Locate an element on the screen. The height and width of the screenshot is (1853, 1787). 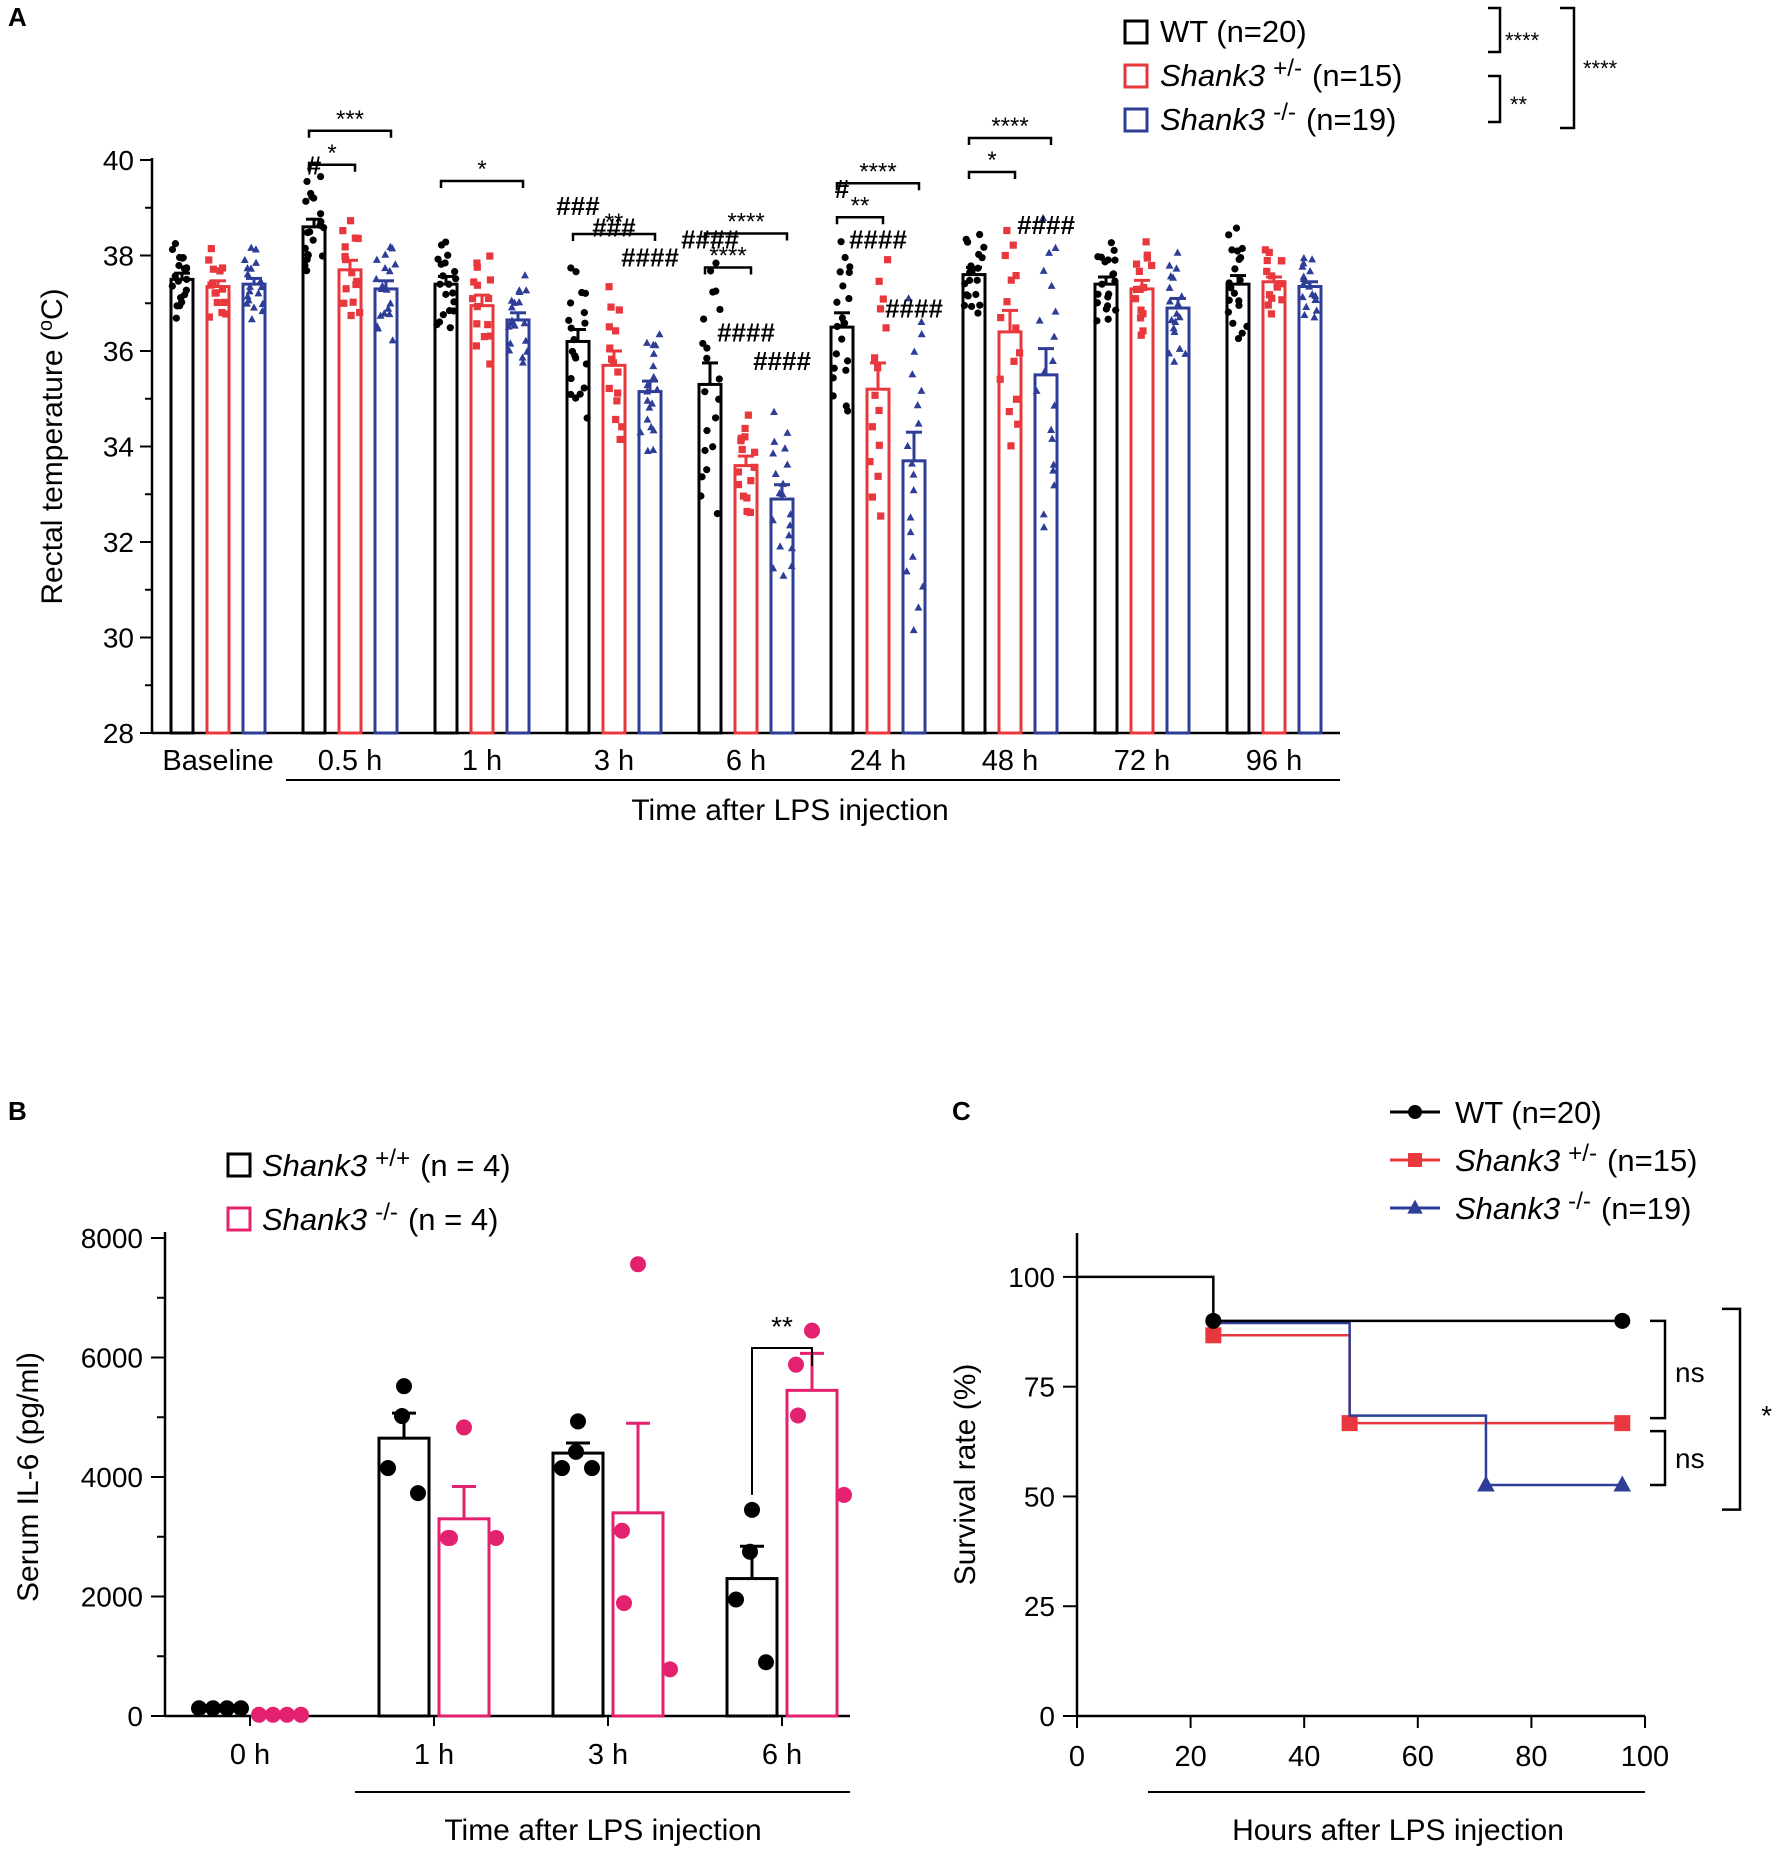
c-y-axis-label: Survival rate (%) is located at coordinates (965, 1475).